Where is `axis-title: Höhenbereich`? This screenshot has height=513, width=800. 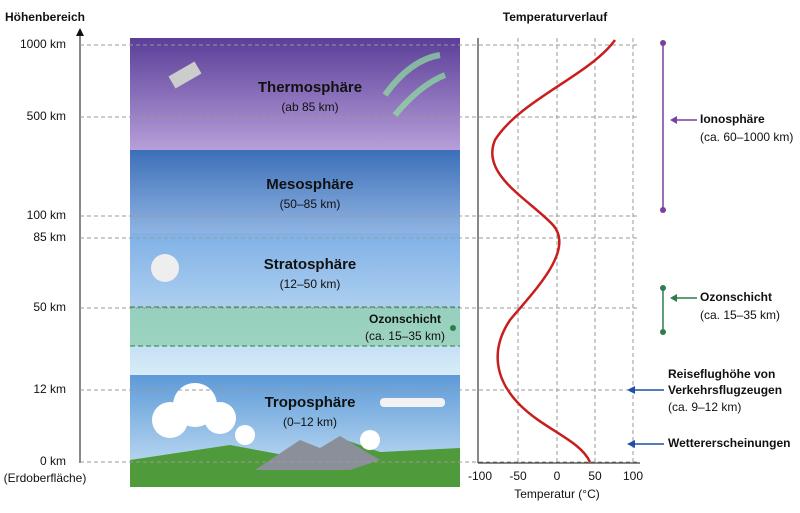
axis-title: Höhenbereich is located at coordinates (45, 17).